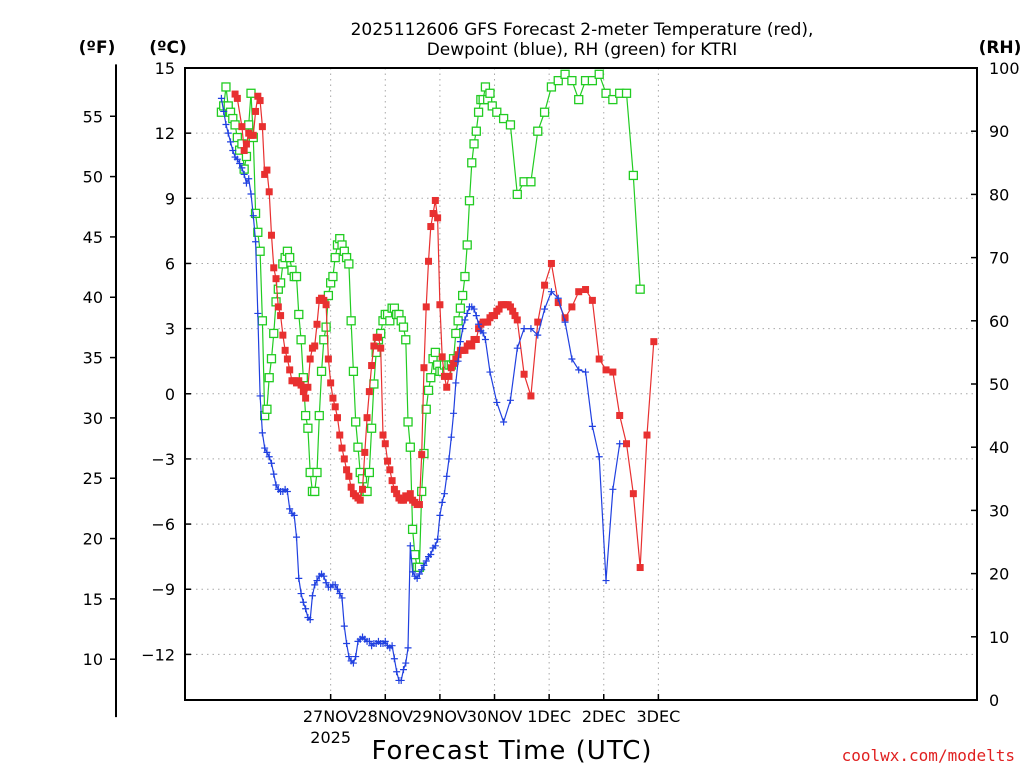  What do you see at coordinates (93, 478) in the screenshot?
I see `fahrenheit-tick-label: 25` at bounding box center [93, 478].